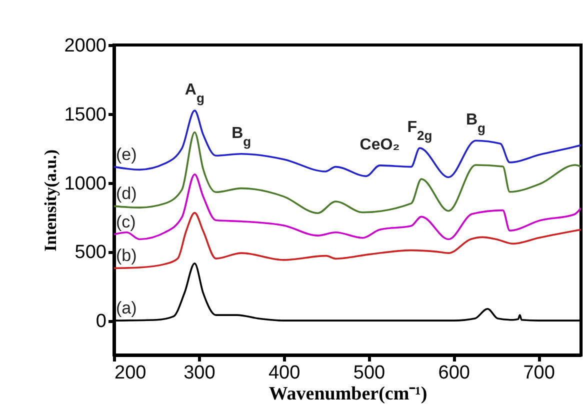 The width and height of the screenshot is (583, 420). Describe the element at coordinates (539, 373) in the screenshot. I see `x-tick-label: 700` at that location.